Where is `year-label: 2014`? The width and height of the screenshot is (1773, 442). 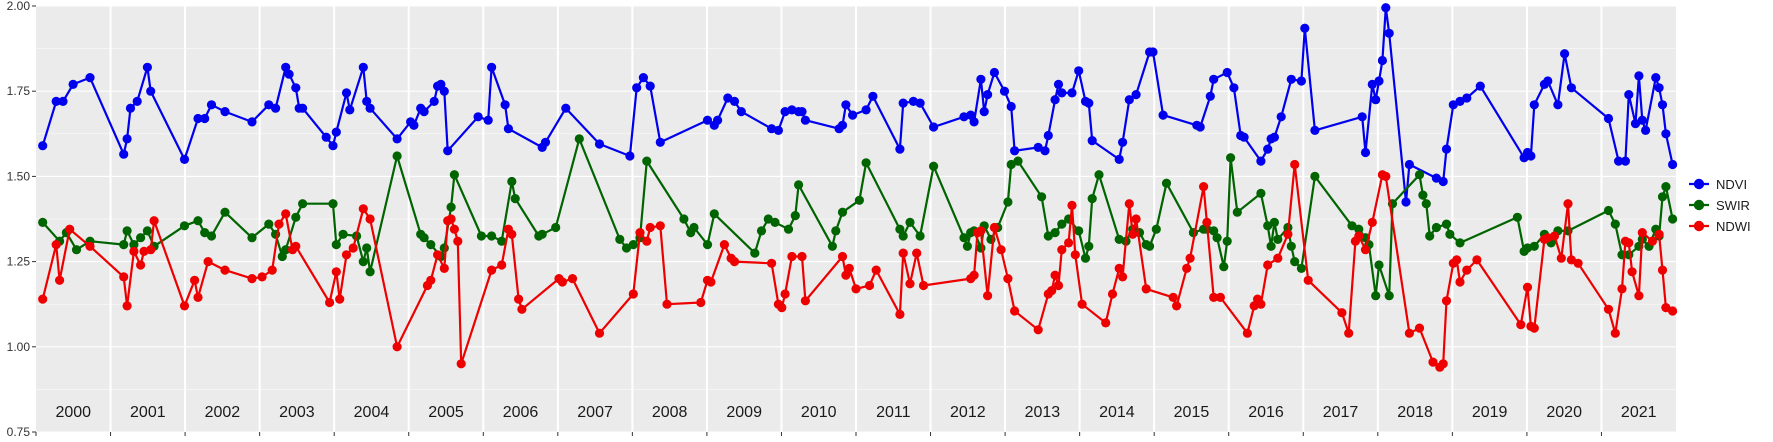 year-label: 2014 is located at coordinates (1117, 412).